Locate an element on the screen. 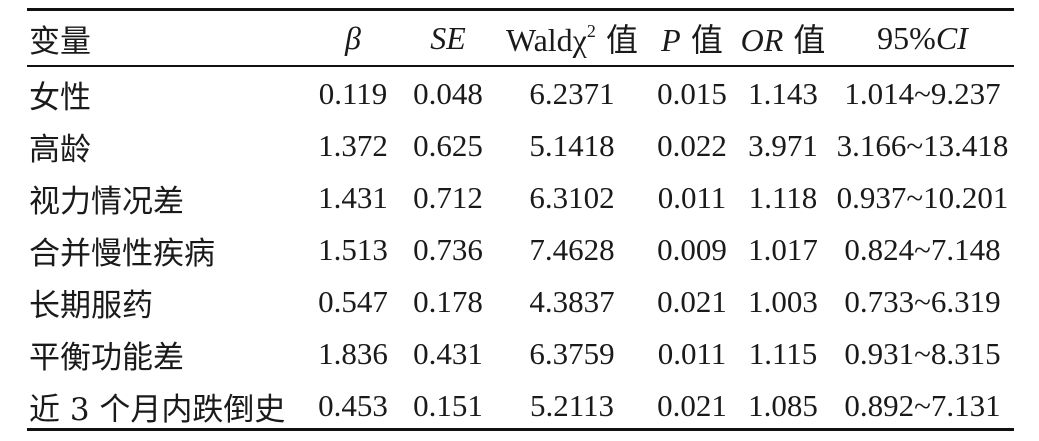  cell-wald: 7.4628 is located at coordinates (572, 249).